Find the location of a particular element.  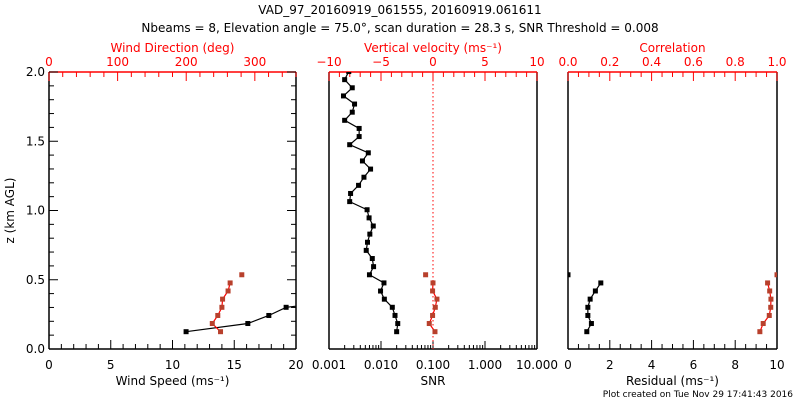

top-tick-label: −5 is located at coordinates (381, 62).